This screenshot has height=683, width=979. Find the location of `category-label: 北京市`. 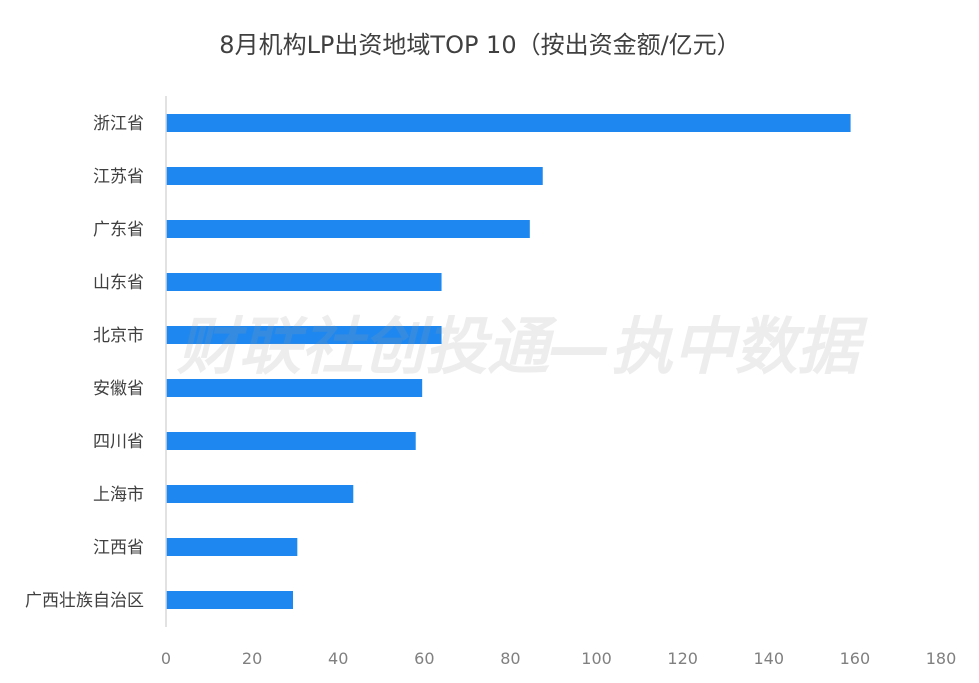

category-label: 北京市 is located at coordinates (118, 336).